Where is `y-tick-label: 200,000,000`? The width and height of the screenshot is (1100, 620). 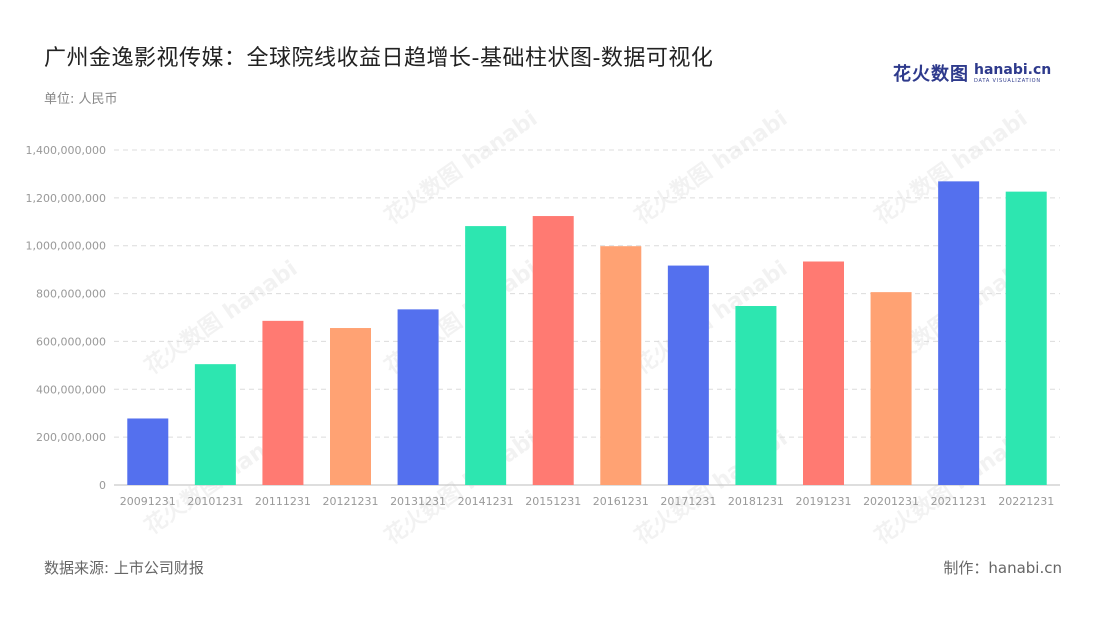 y-tick-label: 200,000,000 is located at coordinates (71, 437).